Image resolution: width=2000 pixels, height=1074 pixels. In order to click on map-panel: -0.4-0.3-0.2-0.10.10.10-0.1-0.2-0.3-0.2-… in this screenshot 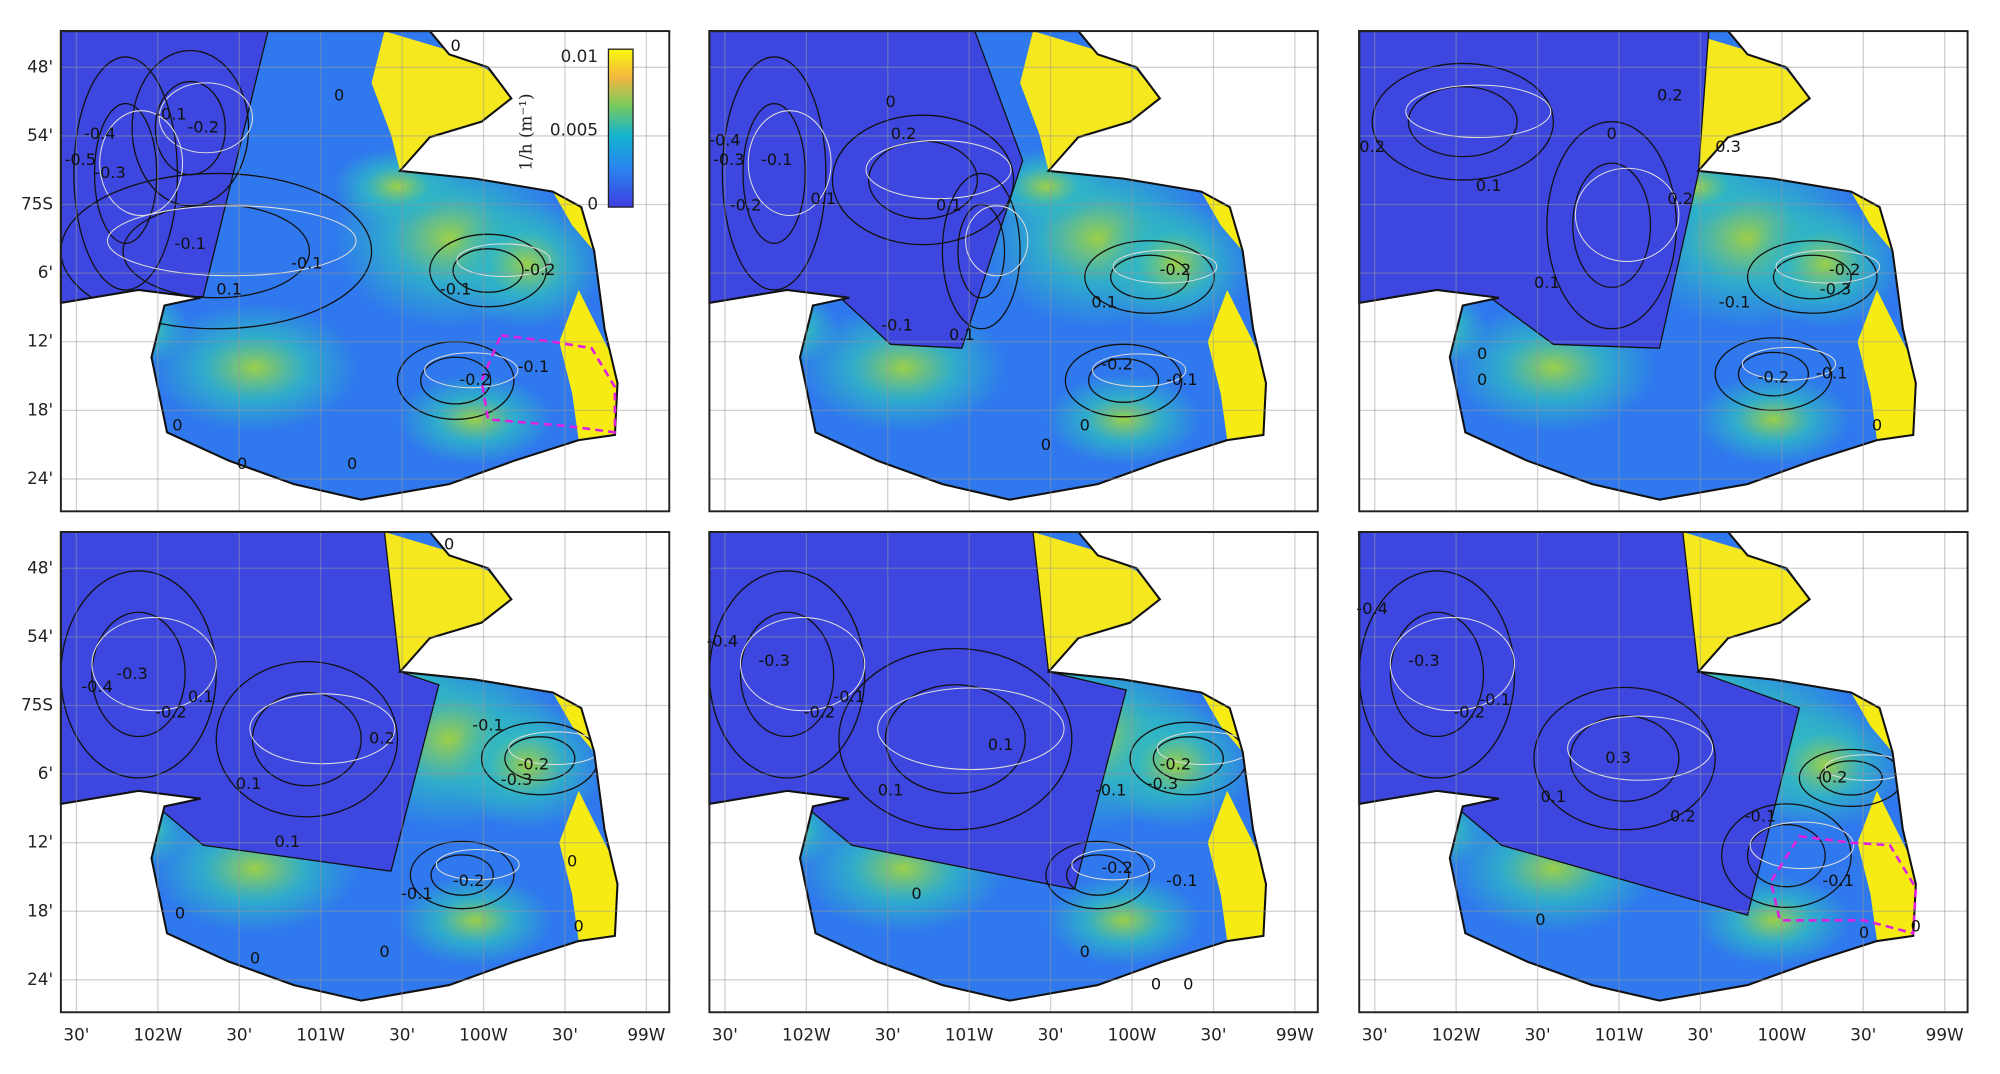, I will do `click(1013, 787)`.